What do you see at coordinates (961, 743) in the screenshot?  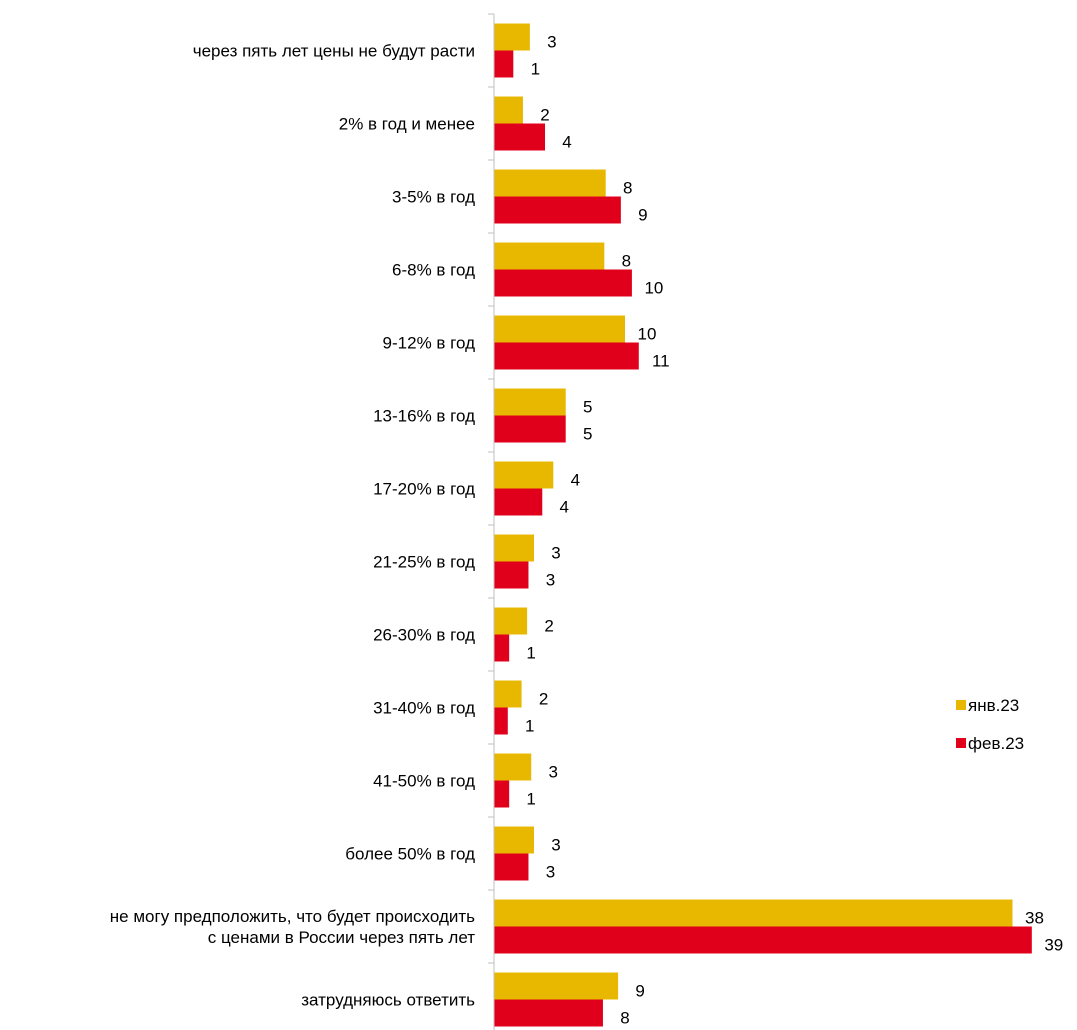 I see `legend-swatch-feb` at bounding box center [961, 743].